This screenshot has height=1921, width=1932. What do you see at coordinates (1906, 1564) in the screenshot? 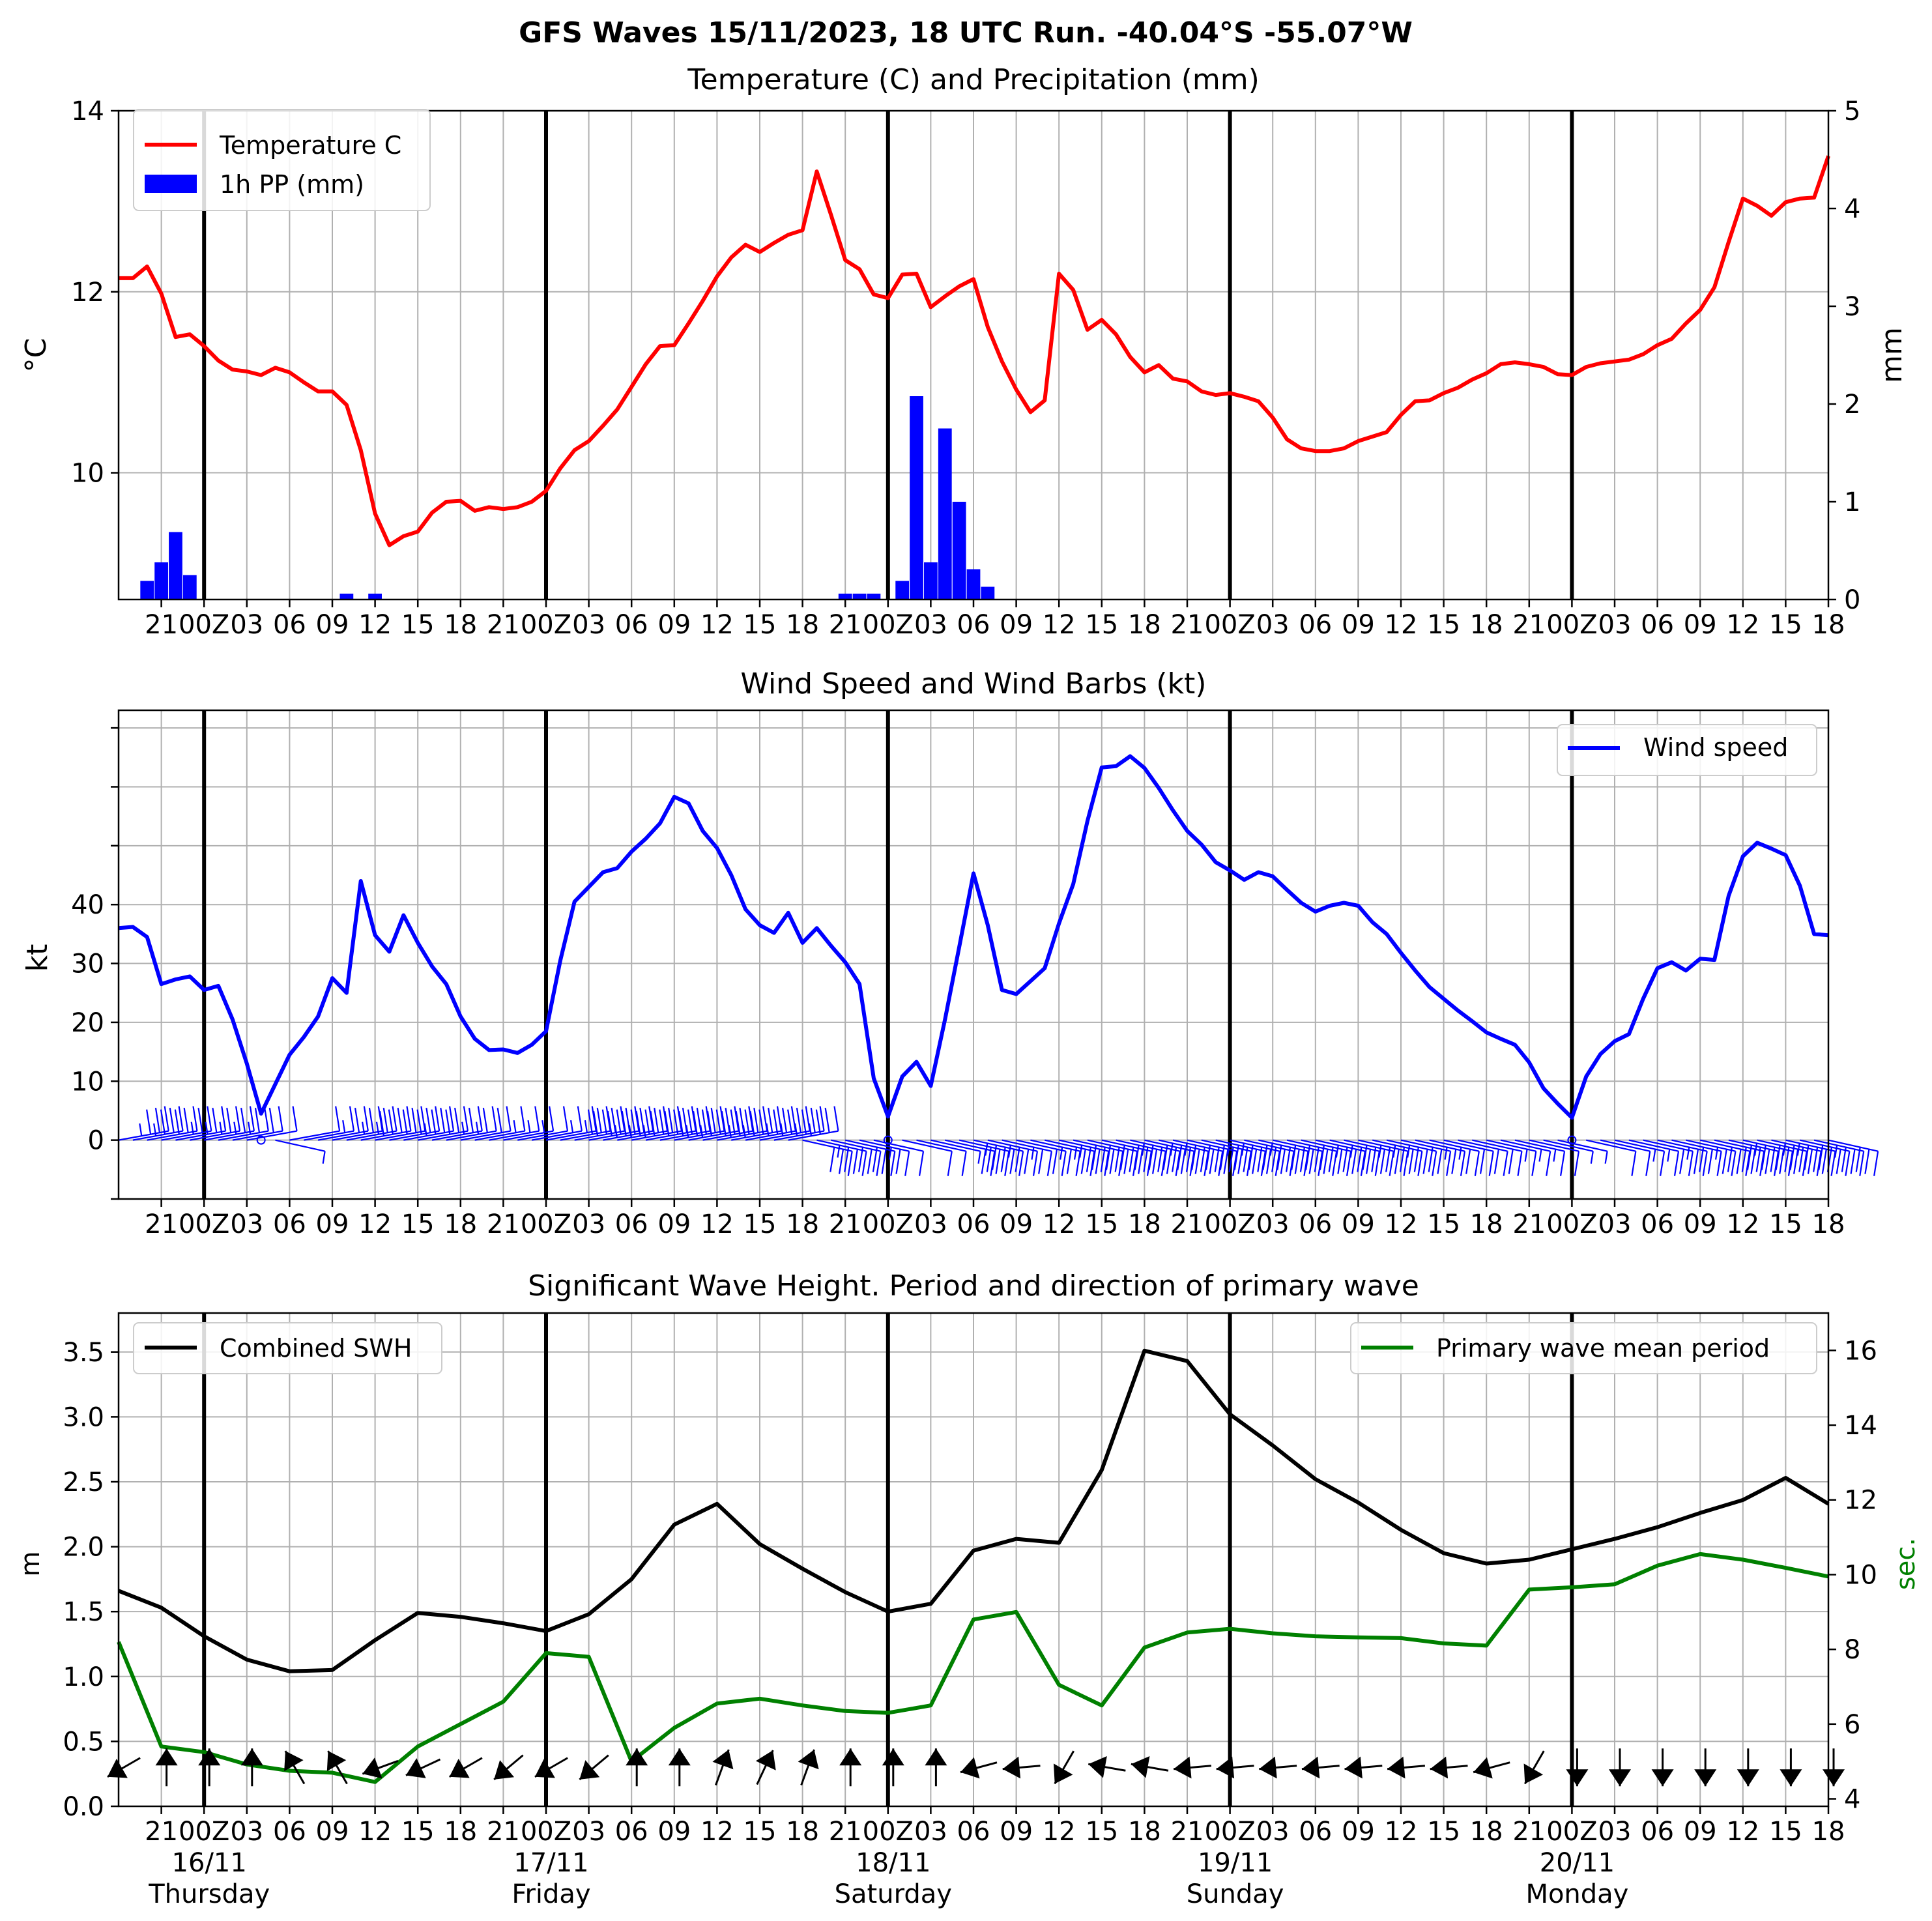
I see `period-y-label: sec.` at bounding box center [1906, 1564].